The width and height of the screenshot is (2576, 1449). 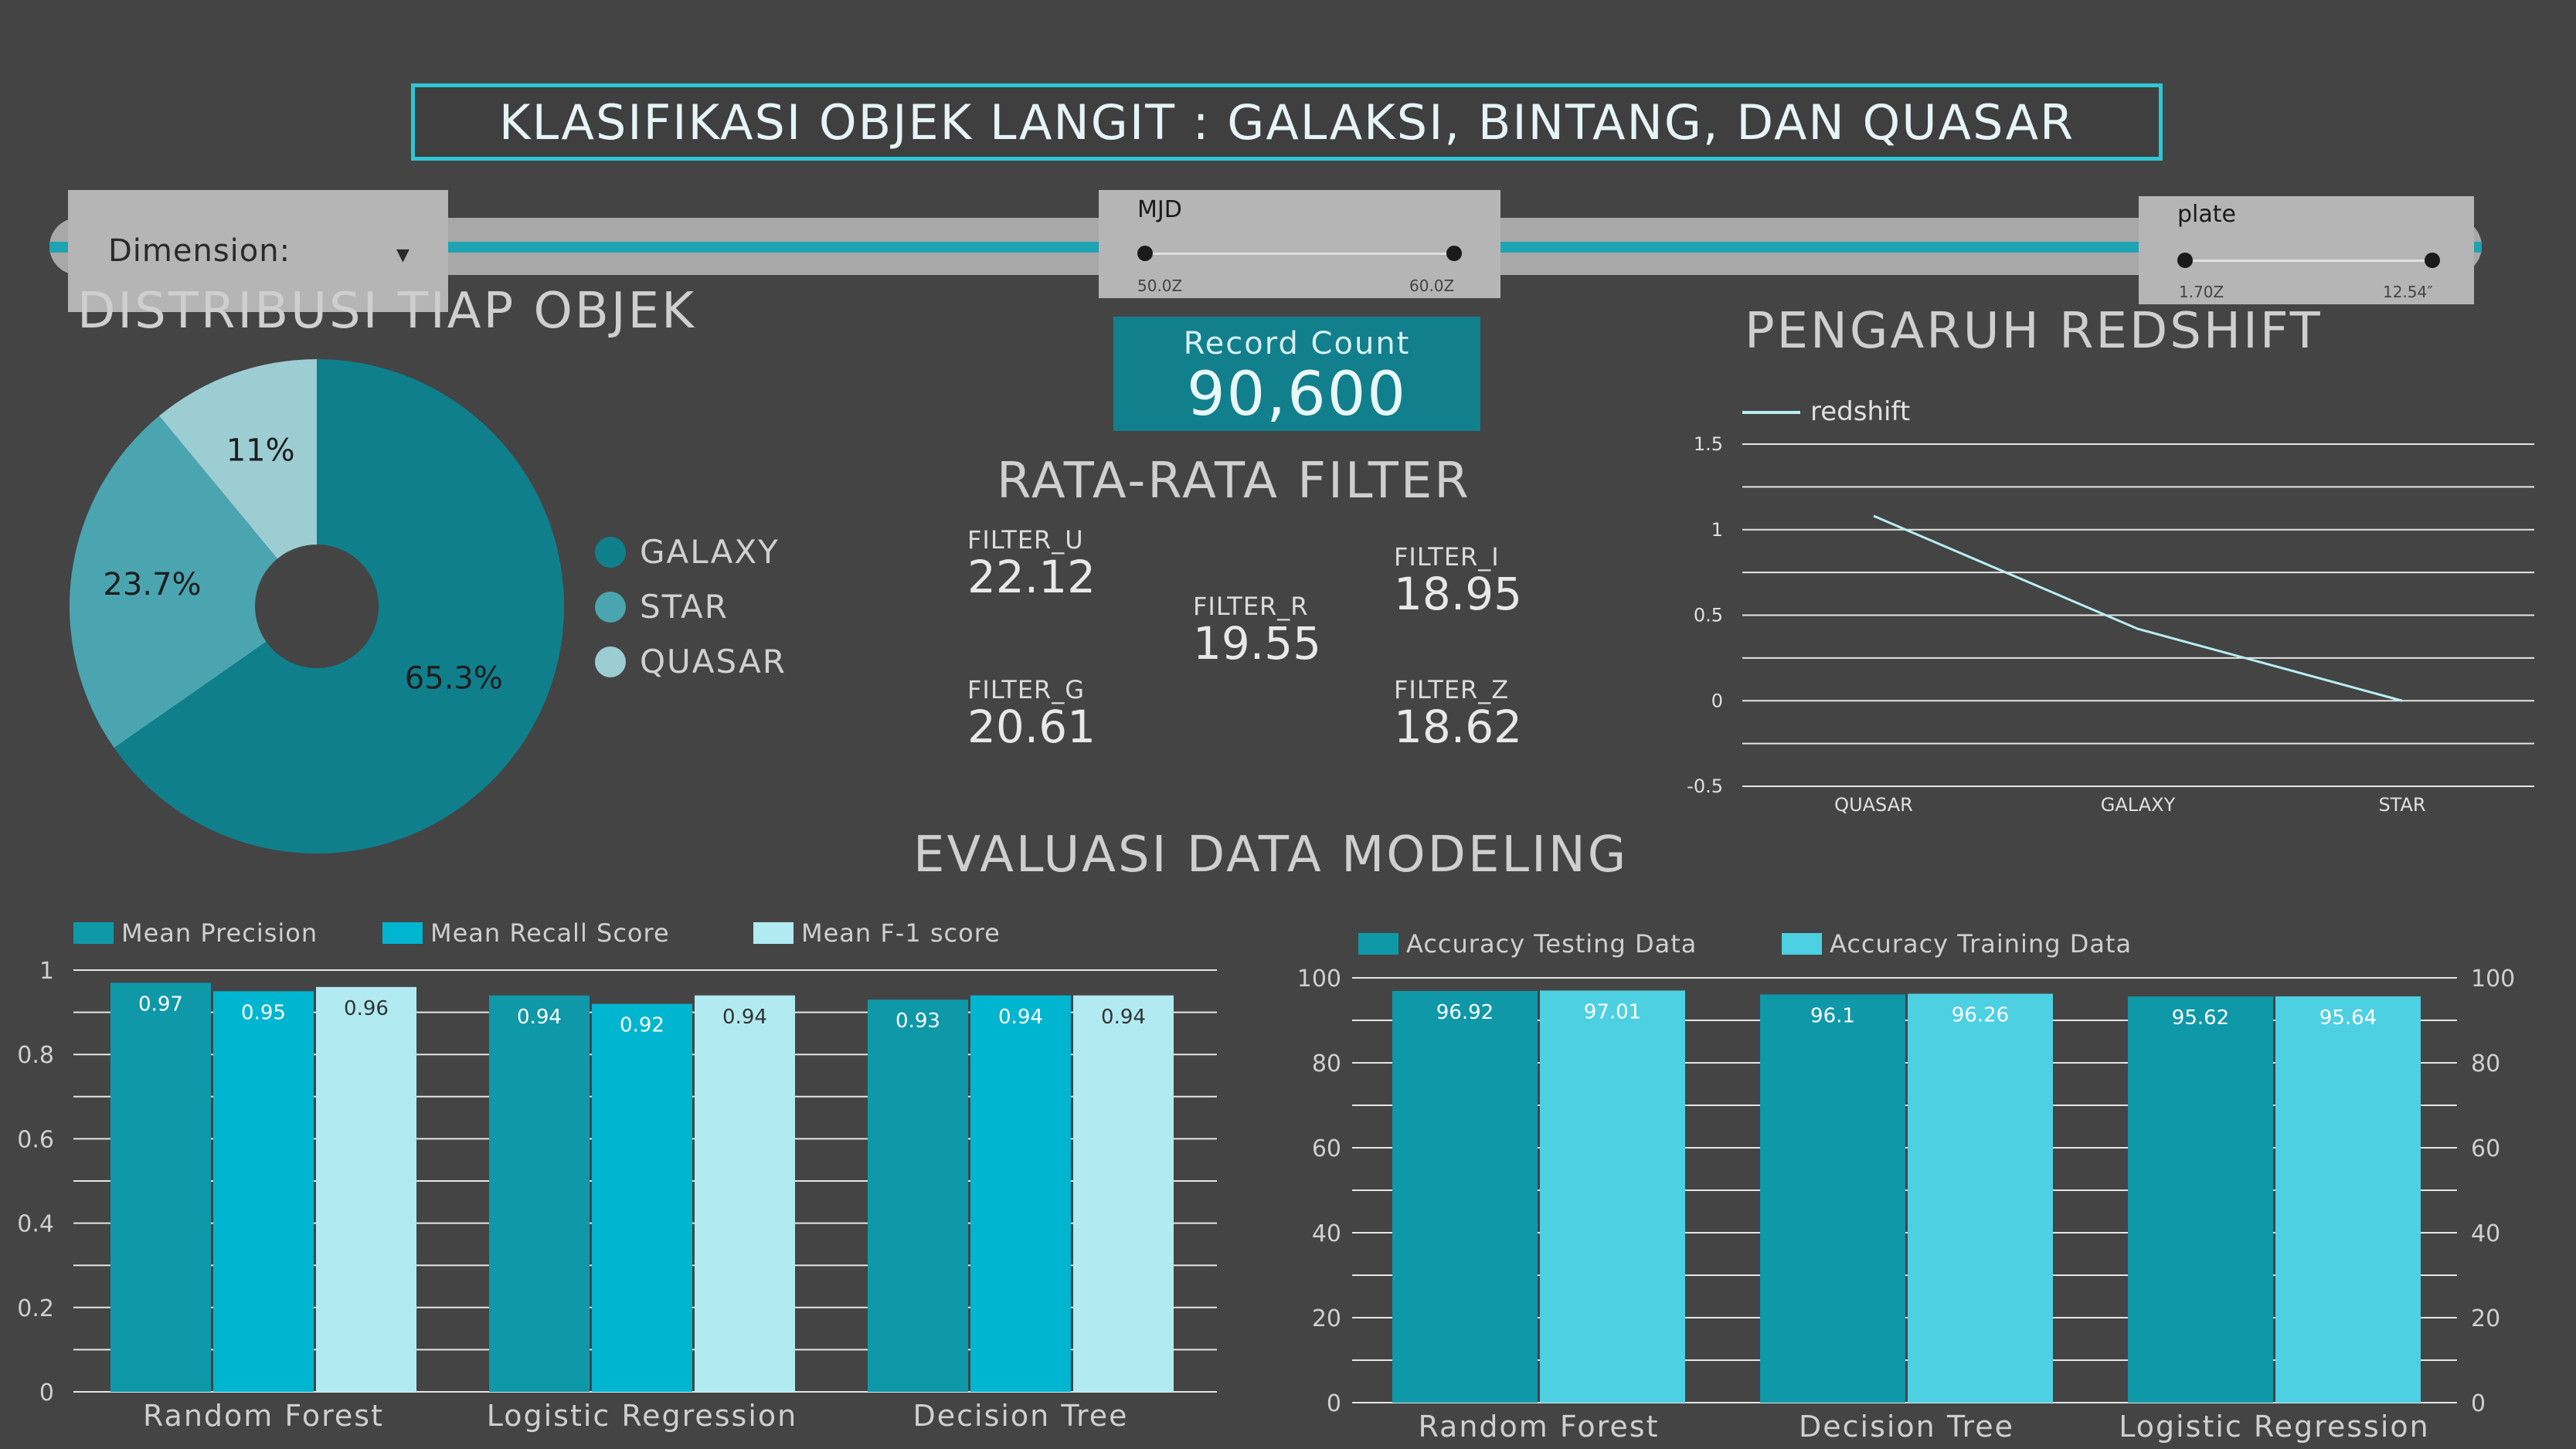 I want to click on line-legend-label: redshift, so click(x=1860, y=411).